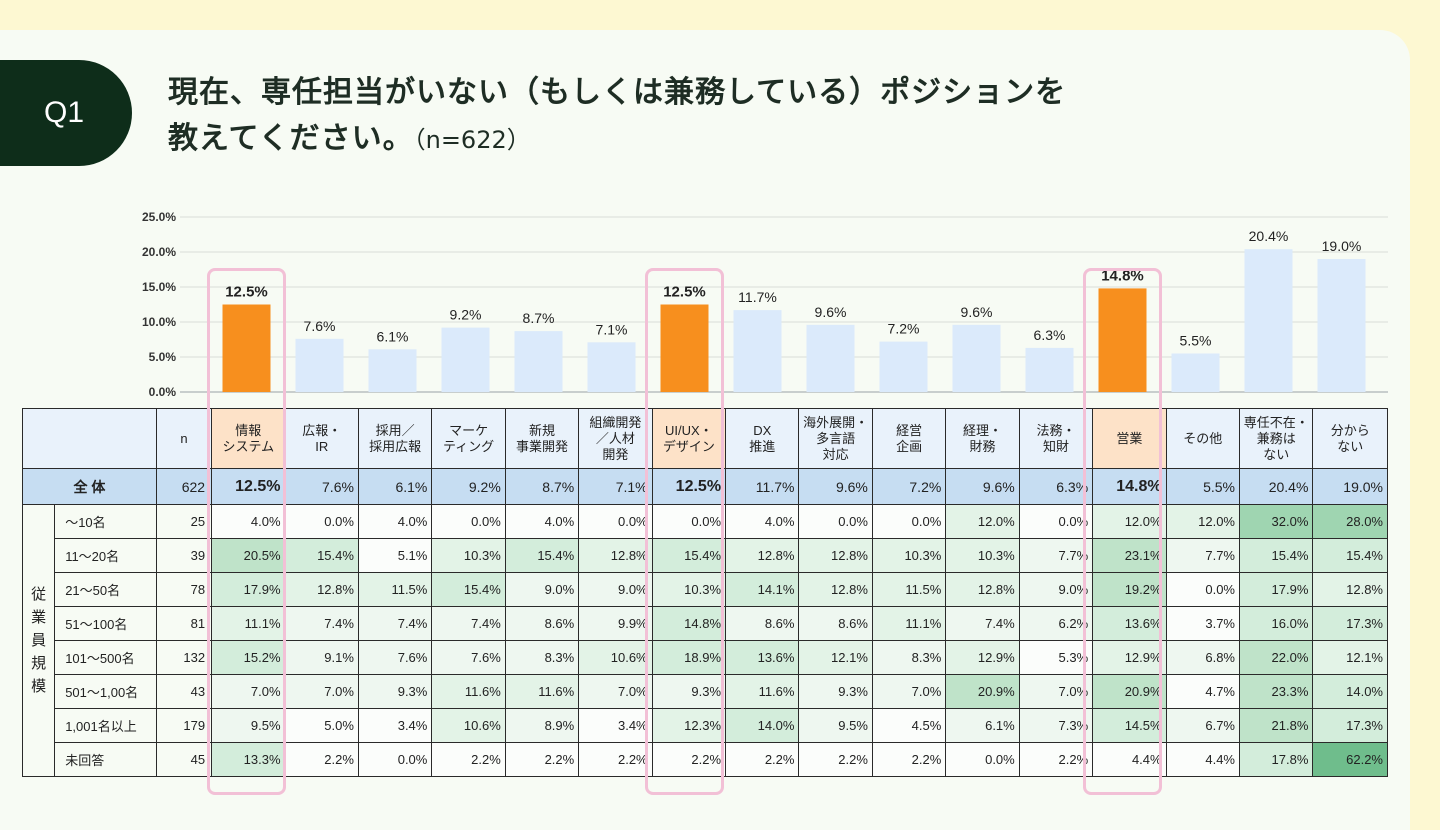 The height and width of the screenshot is (830, 1440). What do you see at coordinates (909, 438) in the screenshot?
I see `column-header: 経営 企画` at bounding box center [909, 438].